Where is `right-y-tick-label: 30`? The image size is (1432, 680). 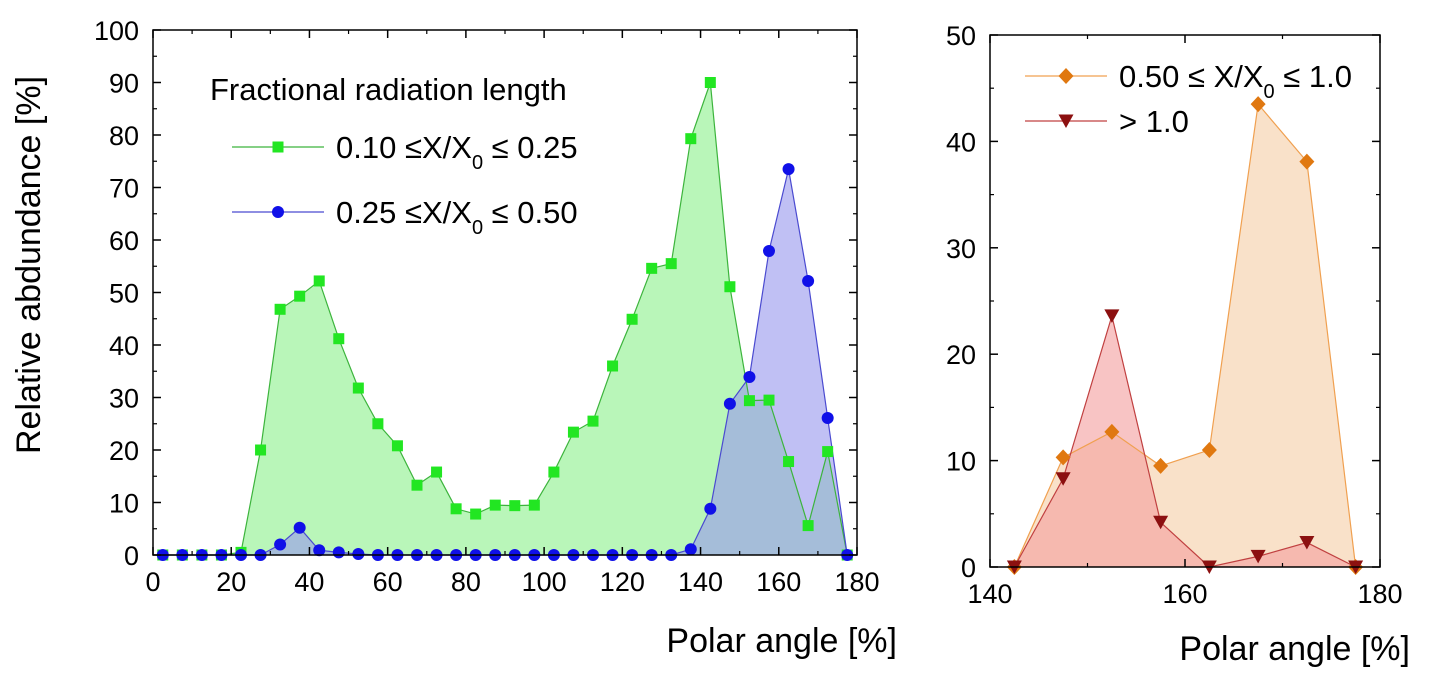
right-y-tick-label: 30 is located at coordinates (961, 249).